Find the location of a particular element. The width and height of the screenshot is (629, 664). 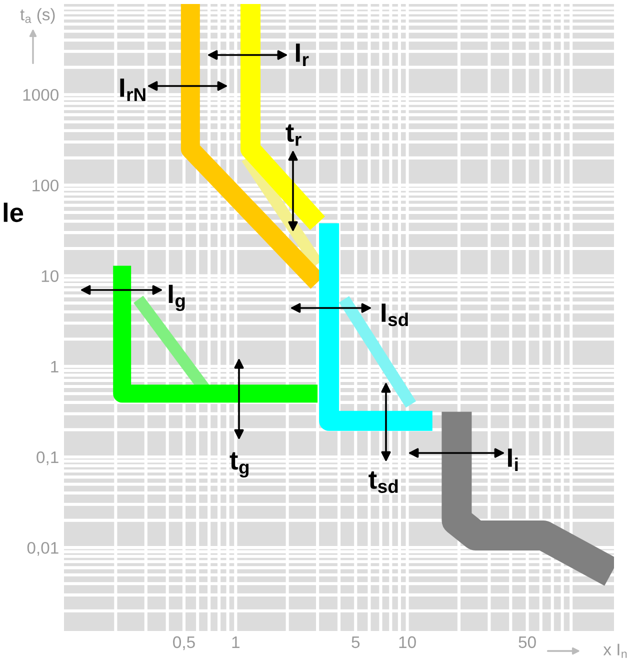

y-tick-label: 10 is located at coordinates (50, 276).